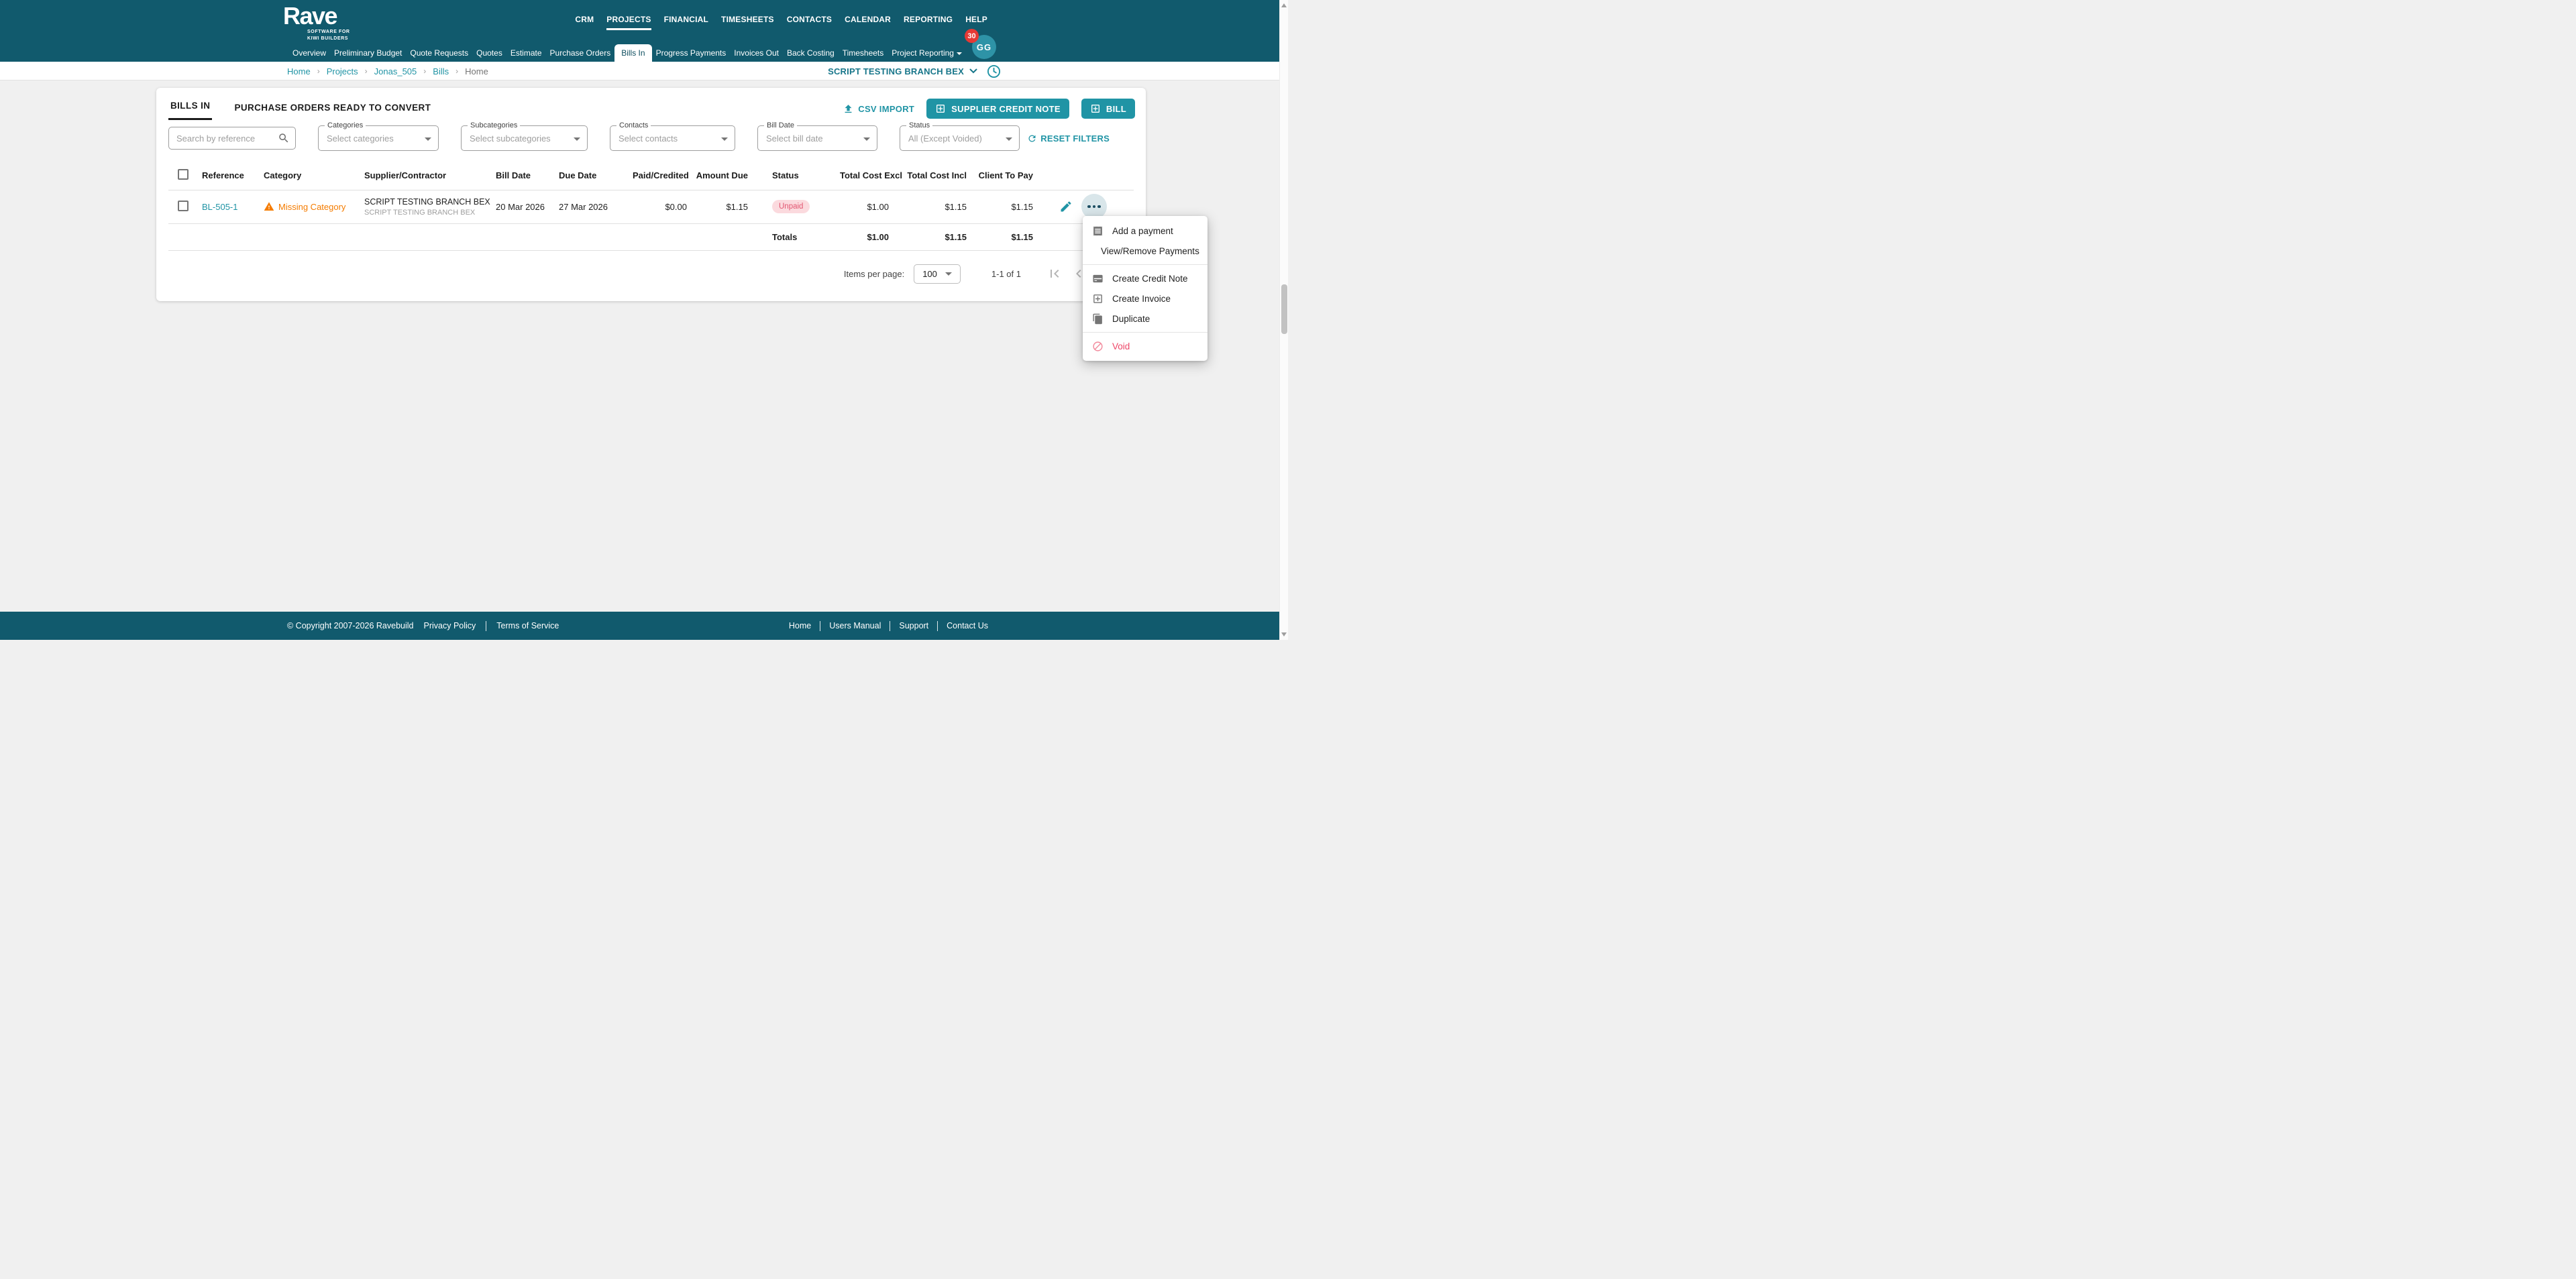 The width and height of the screenshot is (2576, 1279). Describe the element at coordinates (722, 176) in the screenshot. I see `col-amount-due: Amount Due` at that location.